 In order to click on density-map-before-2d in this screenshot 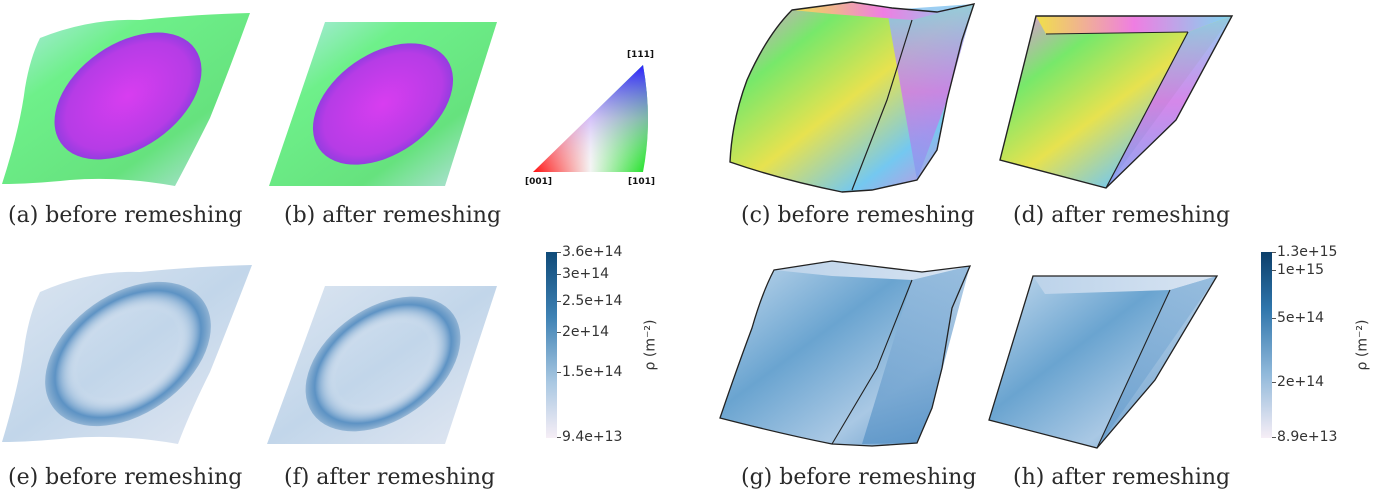, I will do `click(127, 354)`.